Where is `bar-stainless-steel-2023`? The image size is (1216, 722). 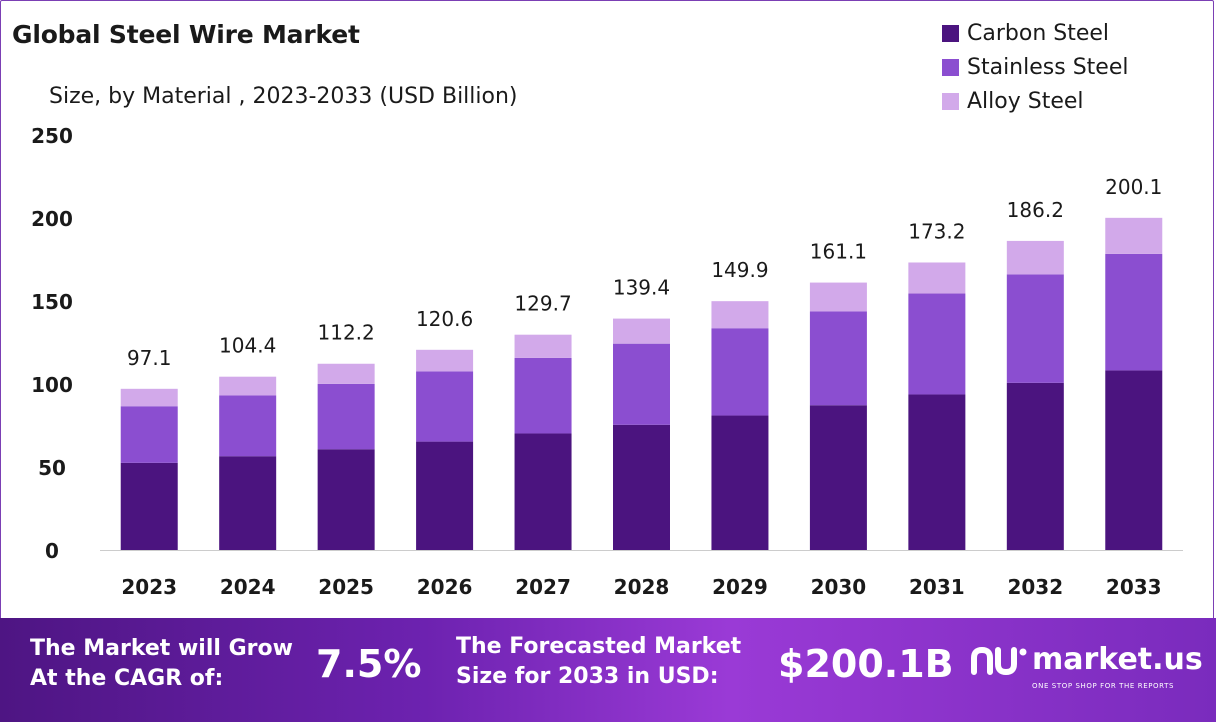
bar-stainless-steel-2023 is located at coordinates (149, 434).